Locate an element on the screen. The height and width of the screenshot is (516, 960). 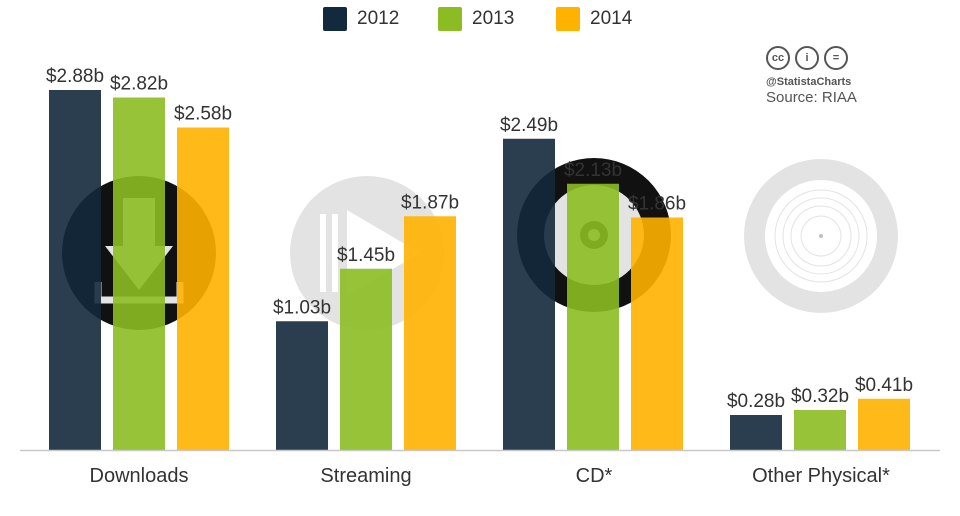
value-label-other-physical-2013: $0.32b is located at coordinates (820, 396).